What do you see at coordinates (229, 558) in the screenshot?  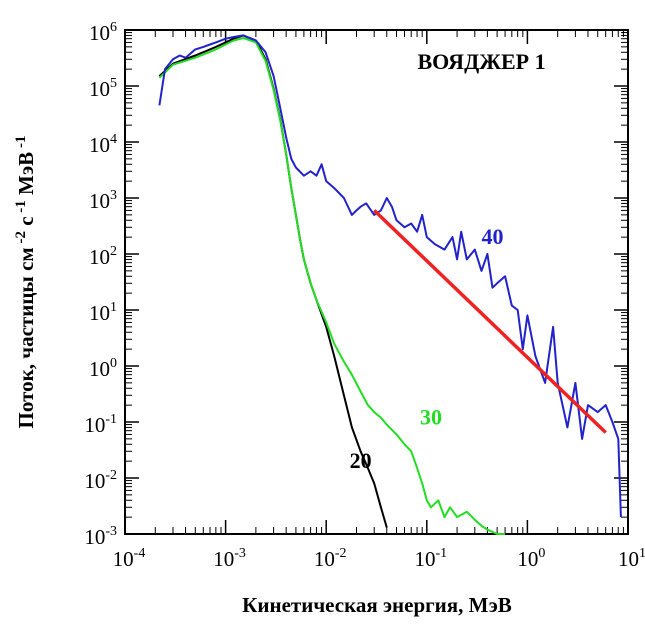 I see `x-tick-label: 10⁻³` at bounding box center [229, 558].